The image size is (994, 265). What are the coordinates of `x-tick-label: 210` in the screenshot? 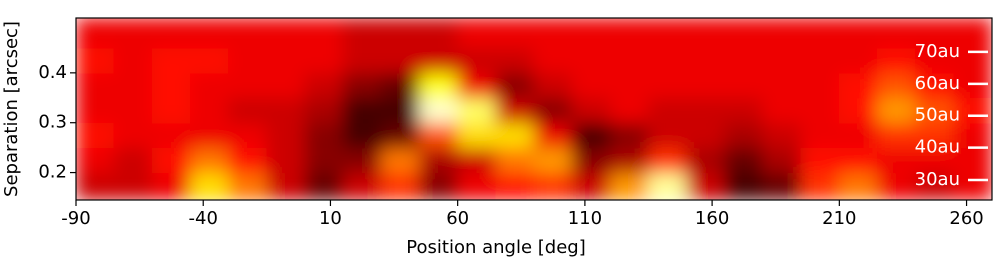 It's located at (839, 218).